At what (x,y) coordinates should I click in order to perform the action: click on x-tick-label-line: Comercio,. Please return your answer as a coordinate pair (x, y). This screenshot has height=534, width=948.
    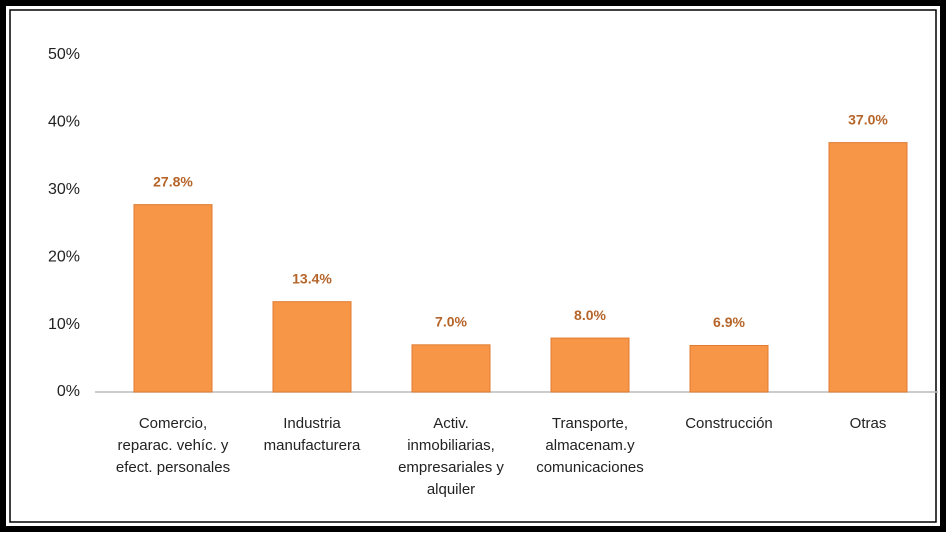
    Looking at the image, I should click on (173, 423).